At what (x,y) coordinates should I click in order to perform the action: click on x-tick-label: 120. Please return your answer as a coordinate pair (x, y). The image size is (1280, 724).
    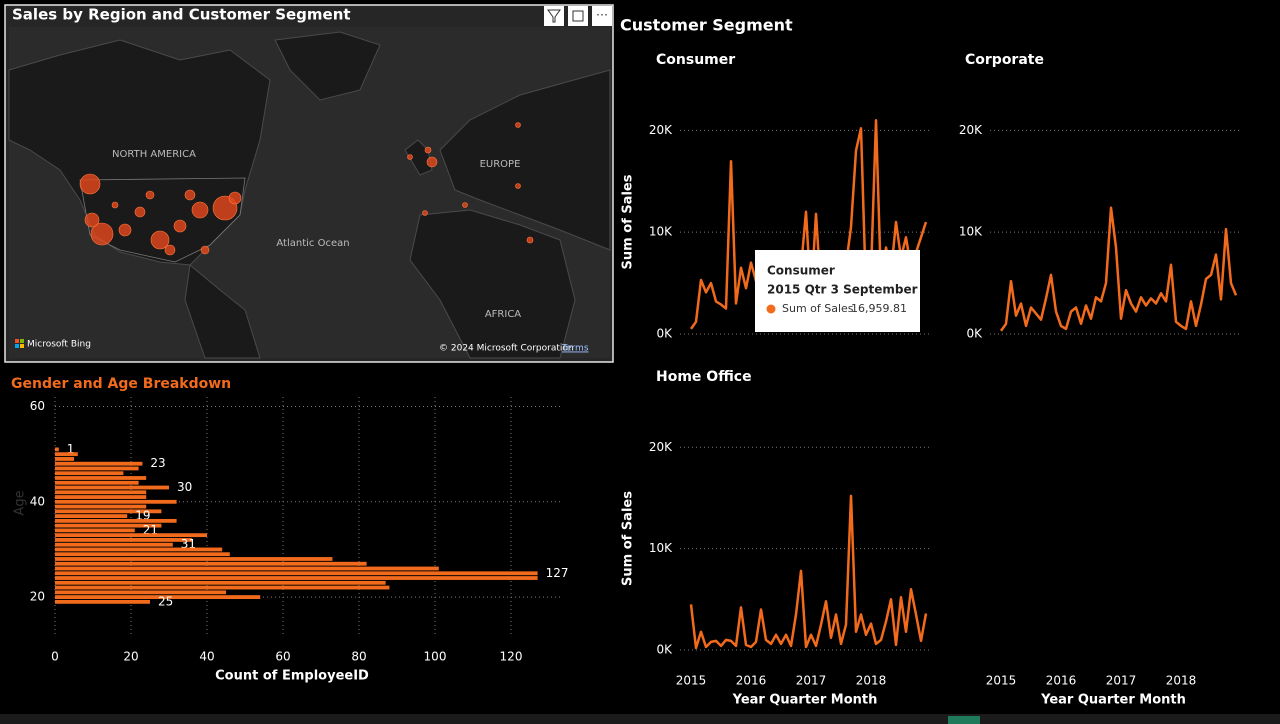
    Looking at the image, I should click on (511, 657).